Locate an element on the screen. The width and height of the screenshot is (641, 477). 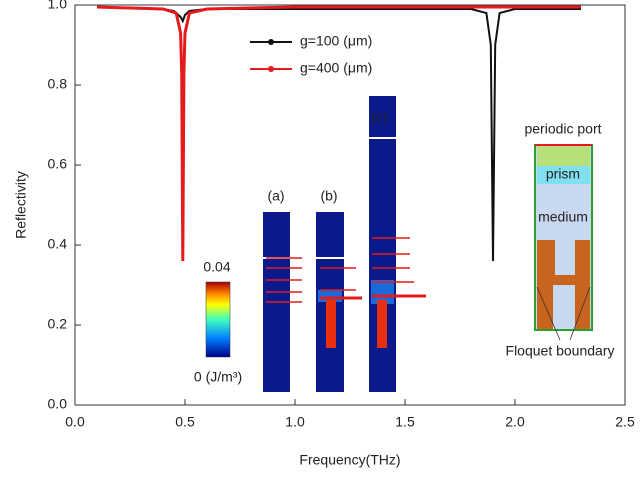
x-tick-label: 0.0 is located at coordinates (75, 422).